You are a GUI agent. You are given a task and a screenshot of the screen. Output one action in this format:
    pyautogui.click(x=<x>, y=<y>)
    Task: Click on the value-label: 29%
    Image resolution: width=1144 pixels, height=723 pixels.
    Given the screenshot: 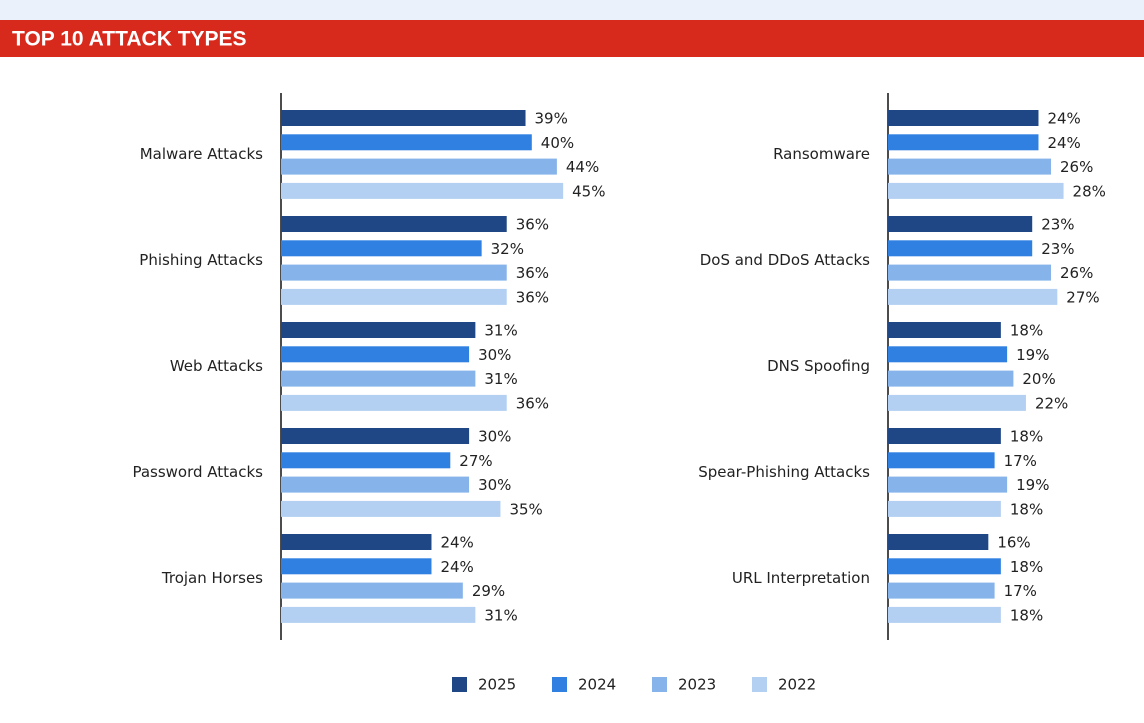 What is the action you would take?
    pyautogui.click(x=488, y=591)
    